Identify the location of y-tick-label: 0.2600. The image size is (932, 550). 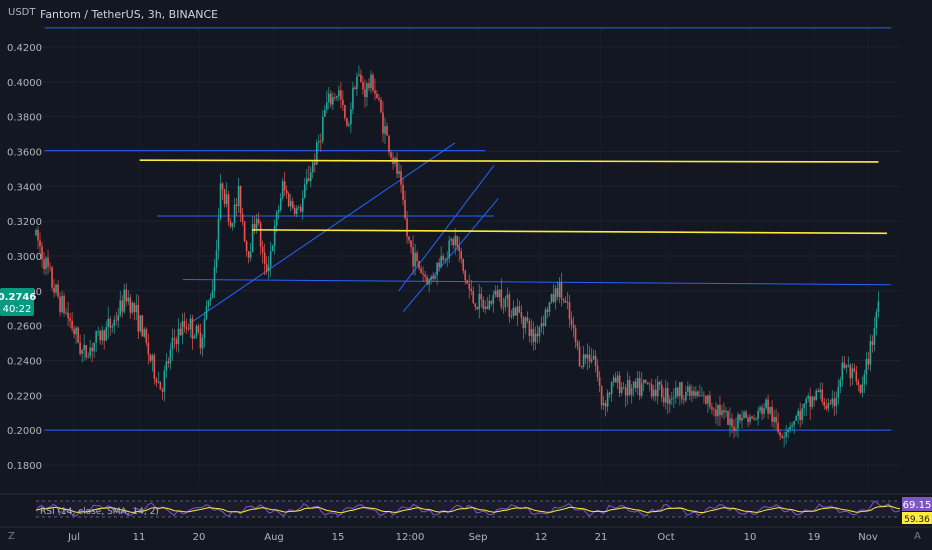
(24, 327).